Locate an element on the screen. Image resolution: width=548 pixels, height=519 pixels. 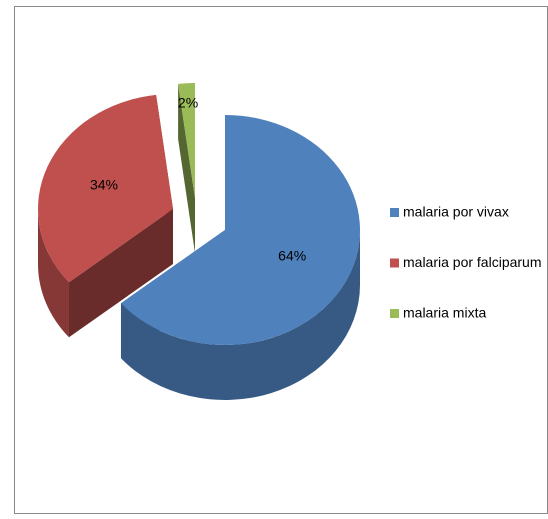
legend-label: malaria por falciparum is located at coordinates (472, 262).